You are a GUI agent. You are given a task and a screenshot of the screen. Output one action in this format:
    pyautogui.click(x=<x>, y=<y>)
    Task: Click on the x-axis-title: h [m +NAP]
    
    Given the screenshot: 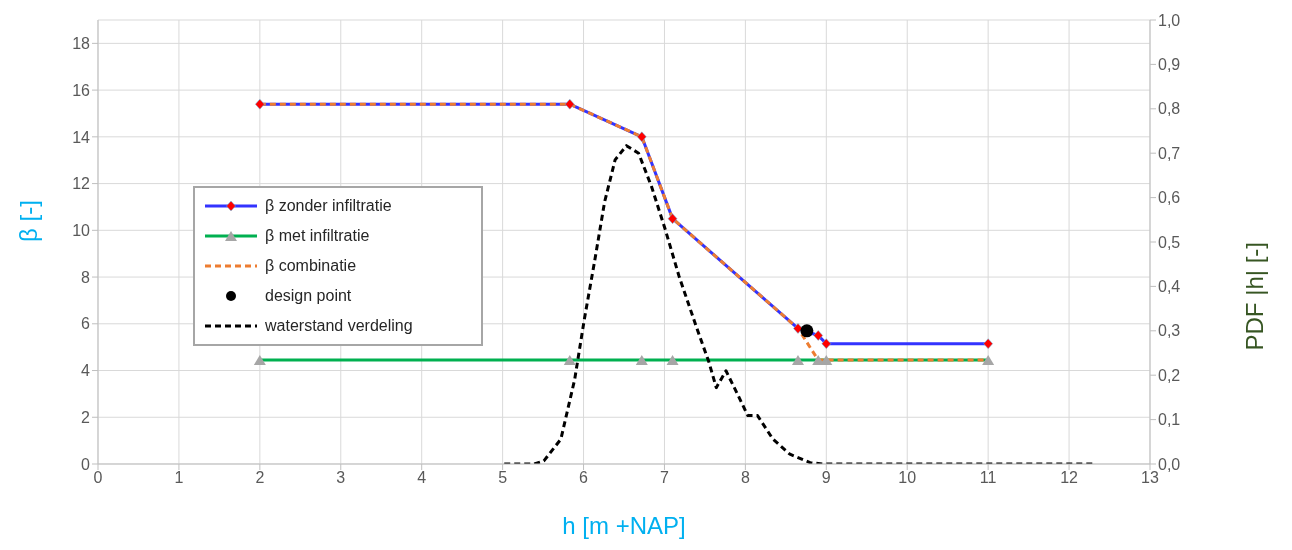 What is the action you would take?
    pyautogui.click(x=624, y=525)
    